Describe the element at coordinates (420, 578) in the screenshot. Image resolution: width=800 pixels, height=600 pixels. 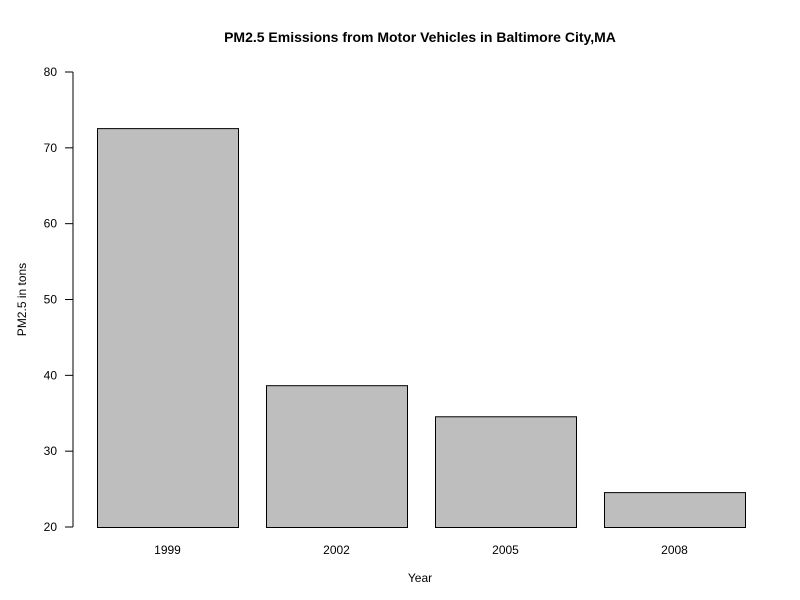
I see `x-axis-label: Year` at that location.